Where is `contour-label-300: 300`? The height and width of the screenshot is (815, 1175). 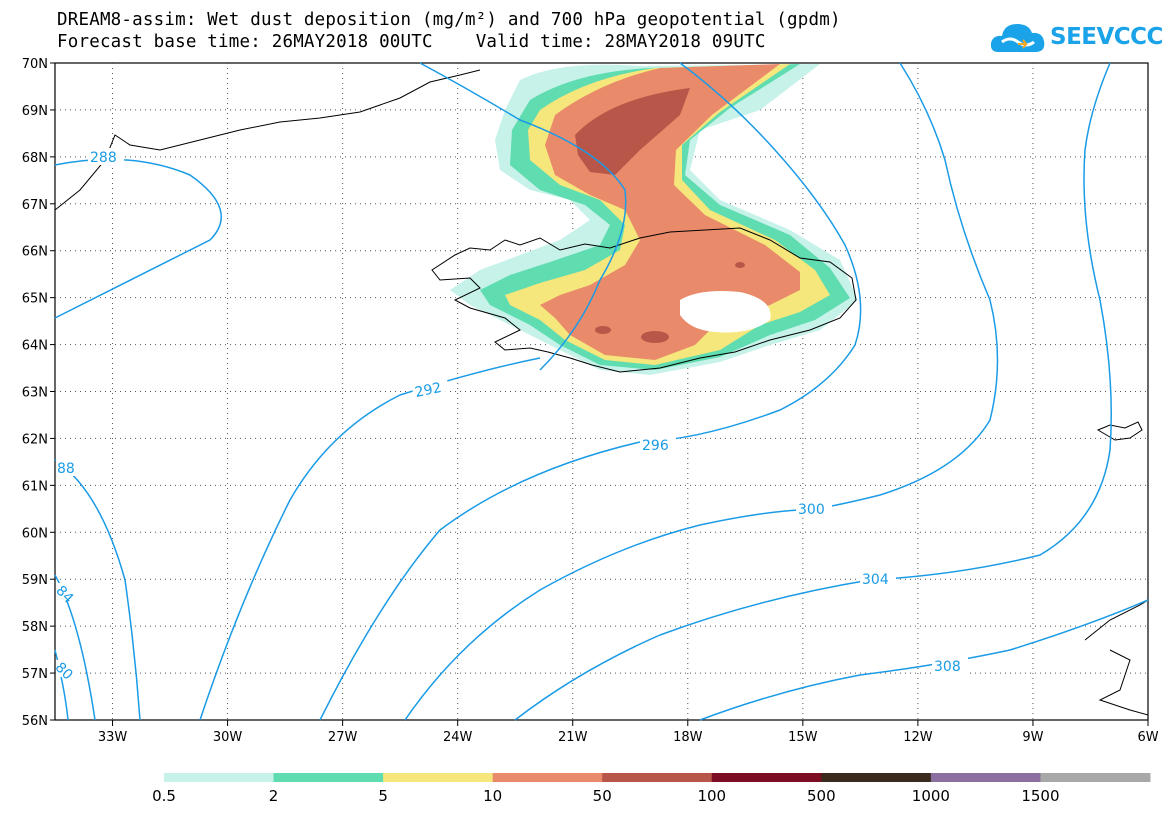 contour-label-300: 300 is located at coordinates (811, 510).